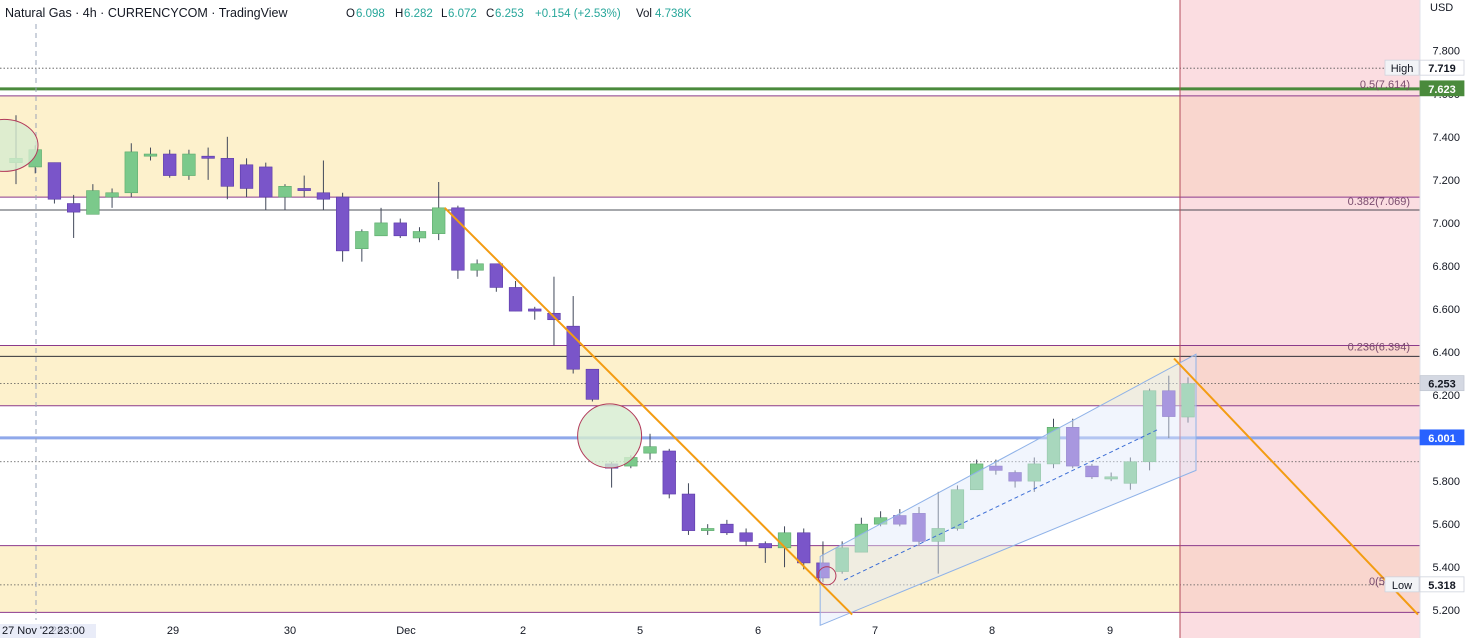  What do you see at coordinates (1296, 486) in the screenshot?
I see `projected-downtrend-line` at bounding box center [1296, 486].